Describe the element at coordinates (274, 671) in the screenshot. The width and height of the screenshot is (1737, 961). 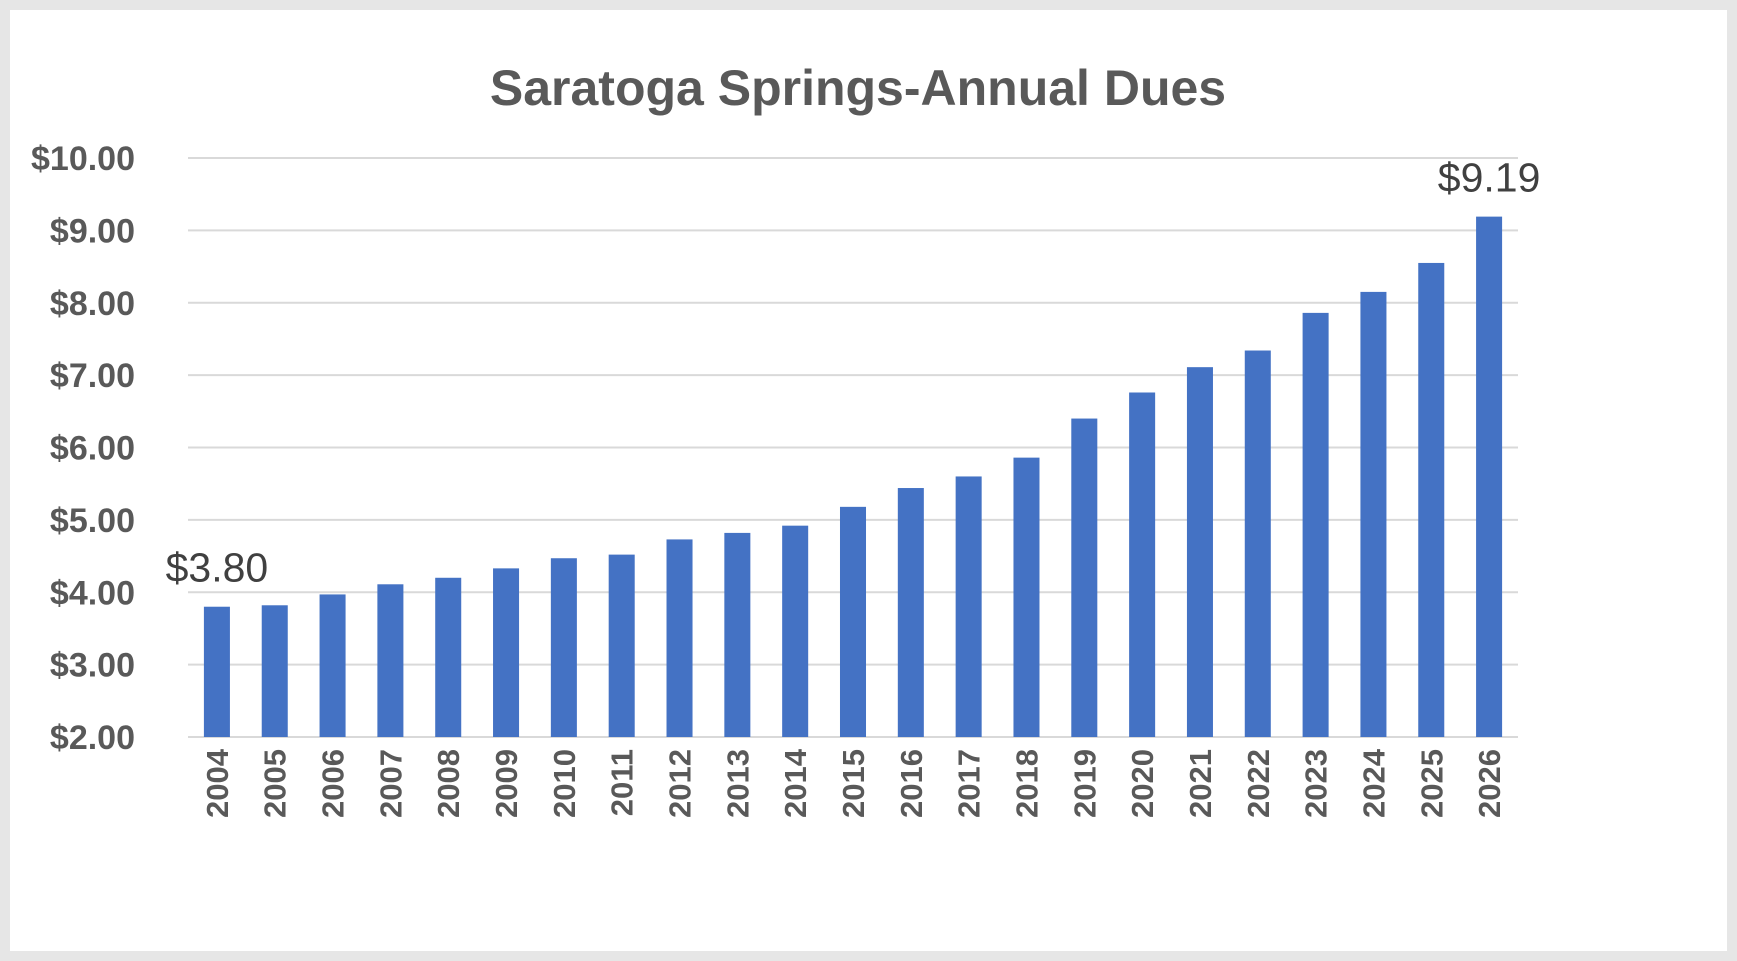
I see `bar-2005` at that location.